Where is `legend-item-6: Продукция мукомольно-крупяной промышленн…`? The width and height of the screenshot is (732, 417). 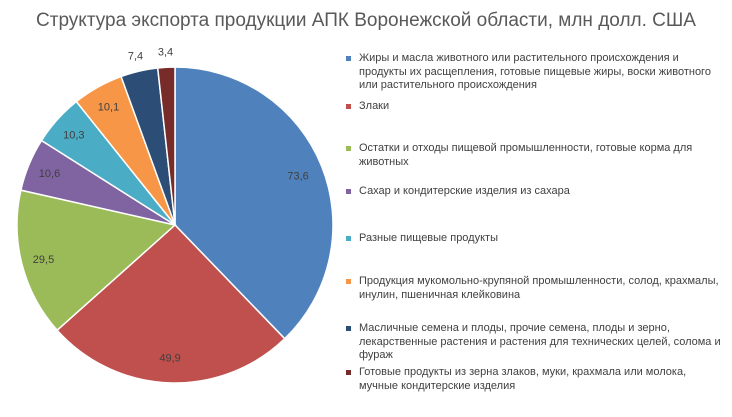 legend-item-6: Продукция мукомольно-крупяной промышленн… is located at coordinates (536, 288).